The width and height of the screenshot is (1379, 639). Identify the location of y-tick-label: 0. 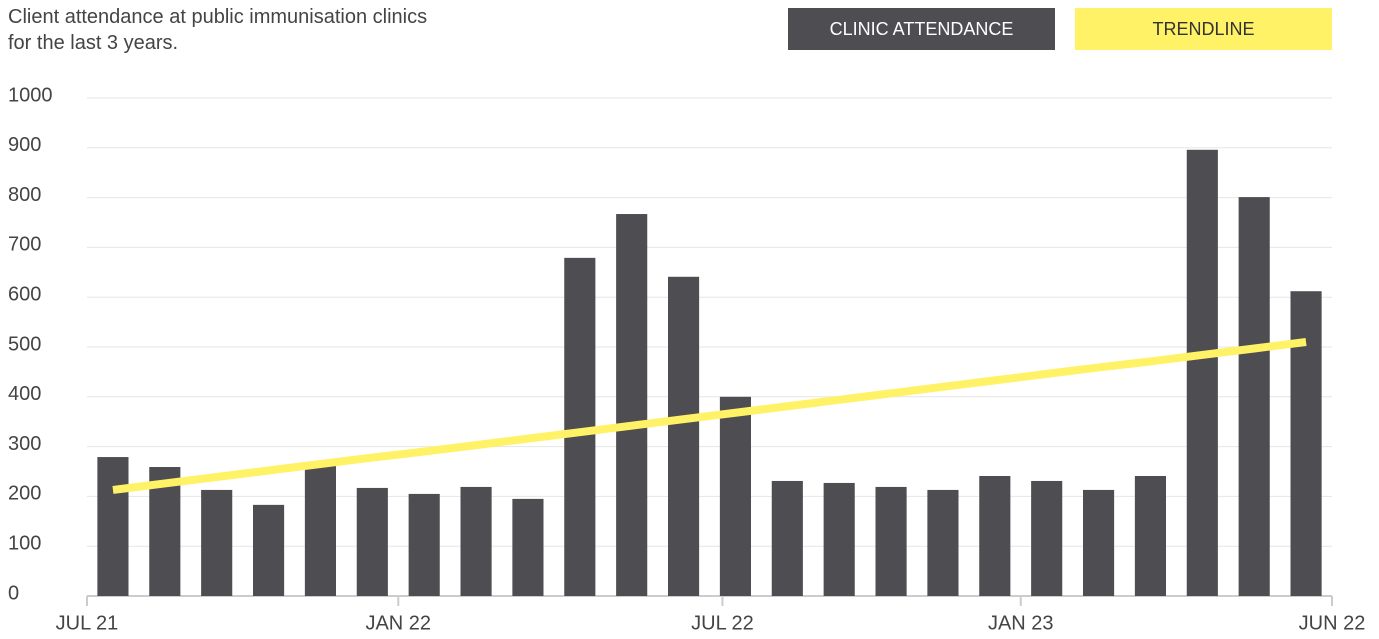
(13, 593).